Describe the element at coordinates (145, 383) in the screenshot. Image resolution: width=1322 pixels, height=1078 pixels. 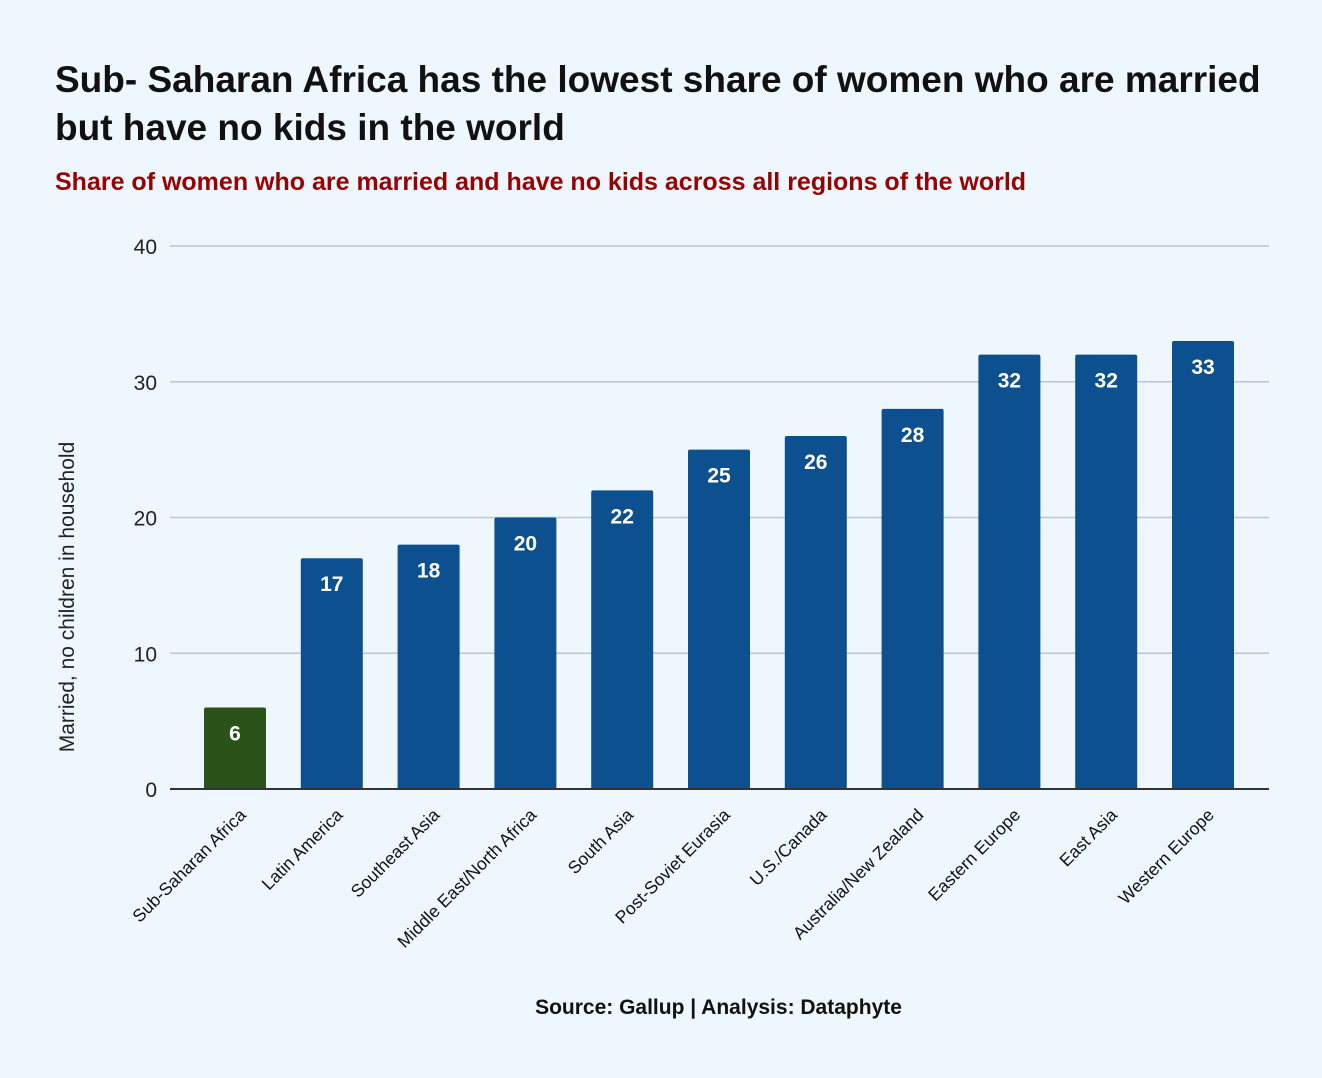
I see `y-tick-label: 30` at that location.